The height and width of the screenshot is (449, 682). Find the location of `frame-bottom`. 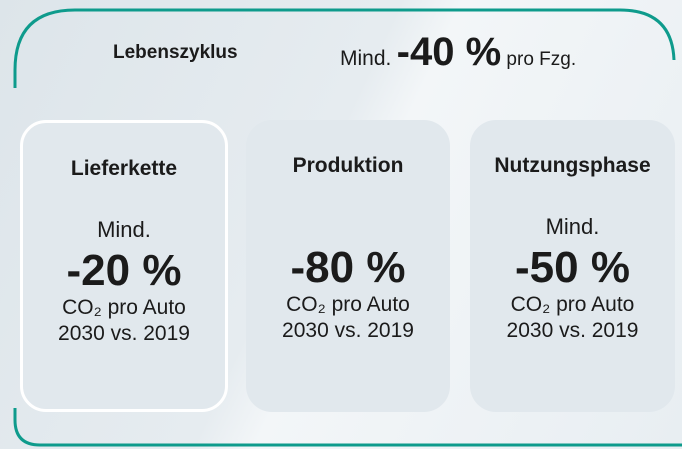

frame-bottom is located at coordinates (347, 427).